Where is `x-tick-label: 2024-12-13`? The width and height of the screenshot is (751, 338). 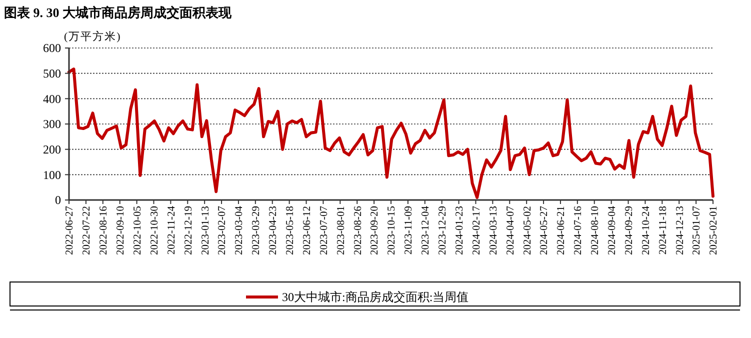 x-tick-label: 2024-12-13 is located at coordinates (680, 230).